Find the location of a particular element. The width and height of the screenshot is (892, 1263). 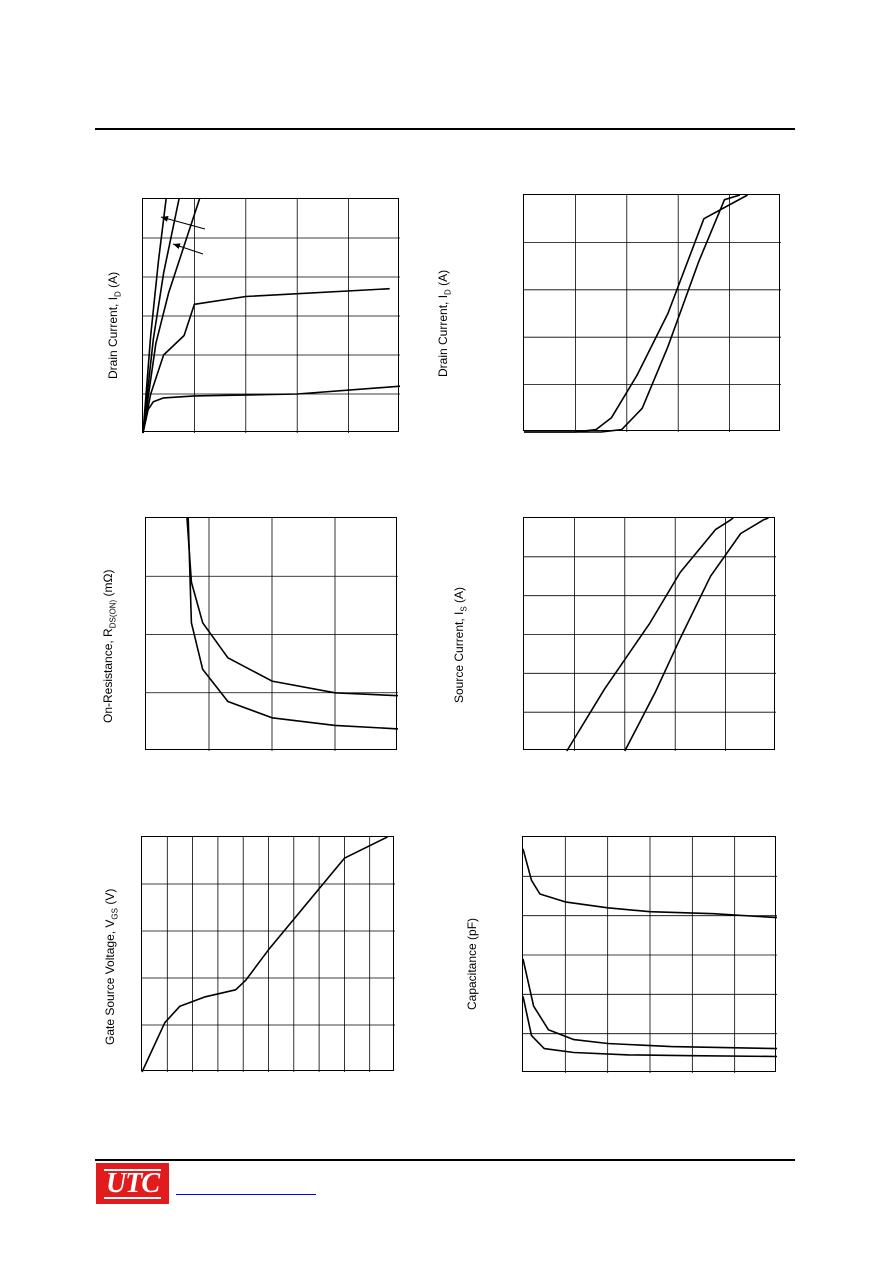

y-axis-label-3-main: On-Resistance, R is located at coordinates (108, 675).